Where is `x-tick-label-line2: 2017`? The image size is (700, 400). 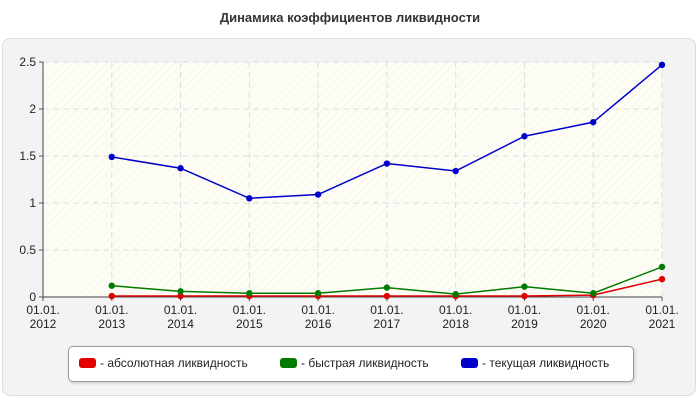 x-tick-label-line2: 2017 is located at coordinates (387, 324).